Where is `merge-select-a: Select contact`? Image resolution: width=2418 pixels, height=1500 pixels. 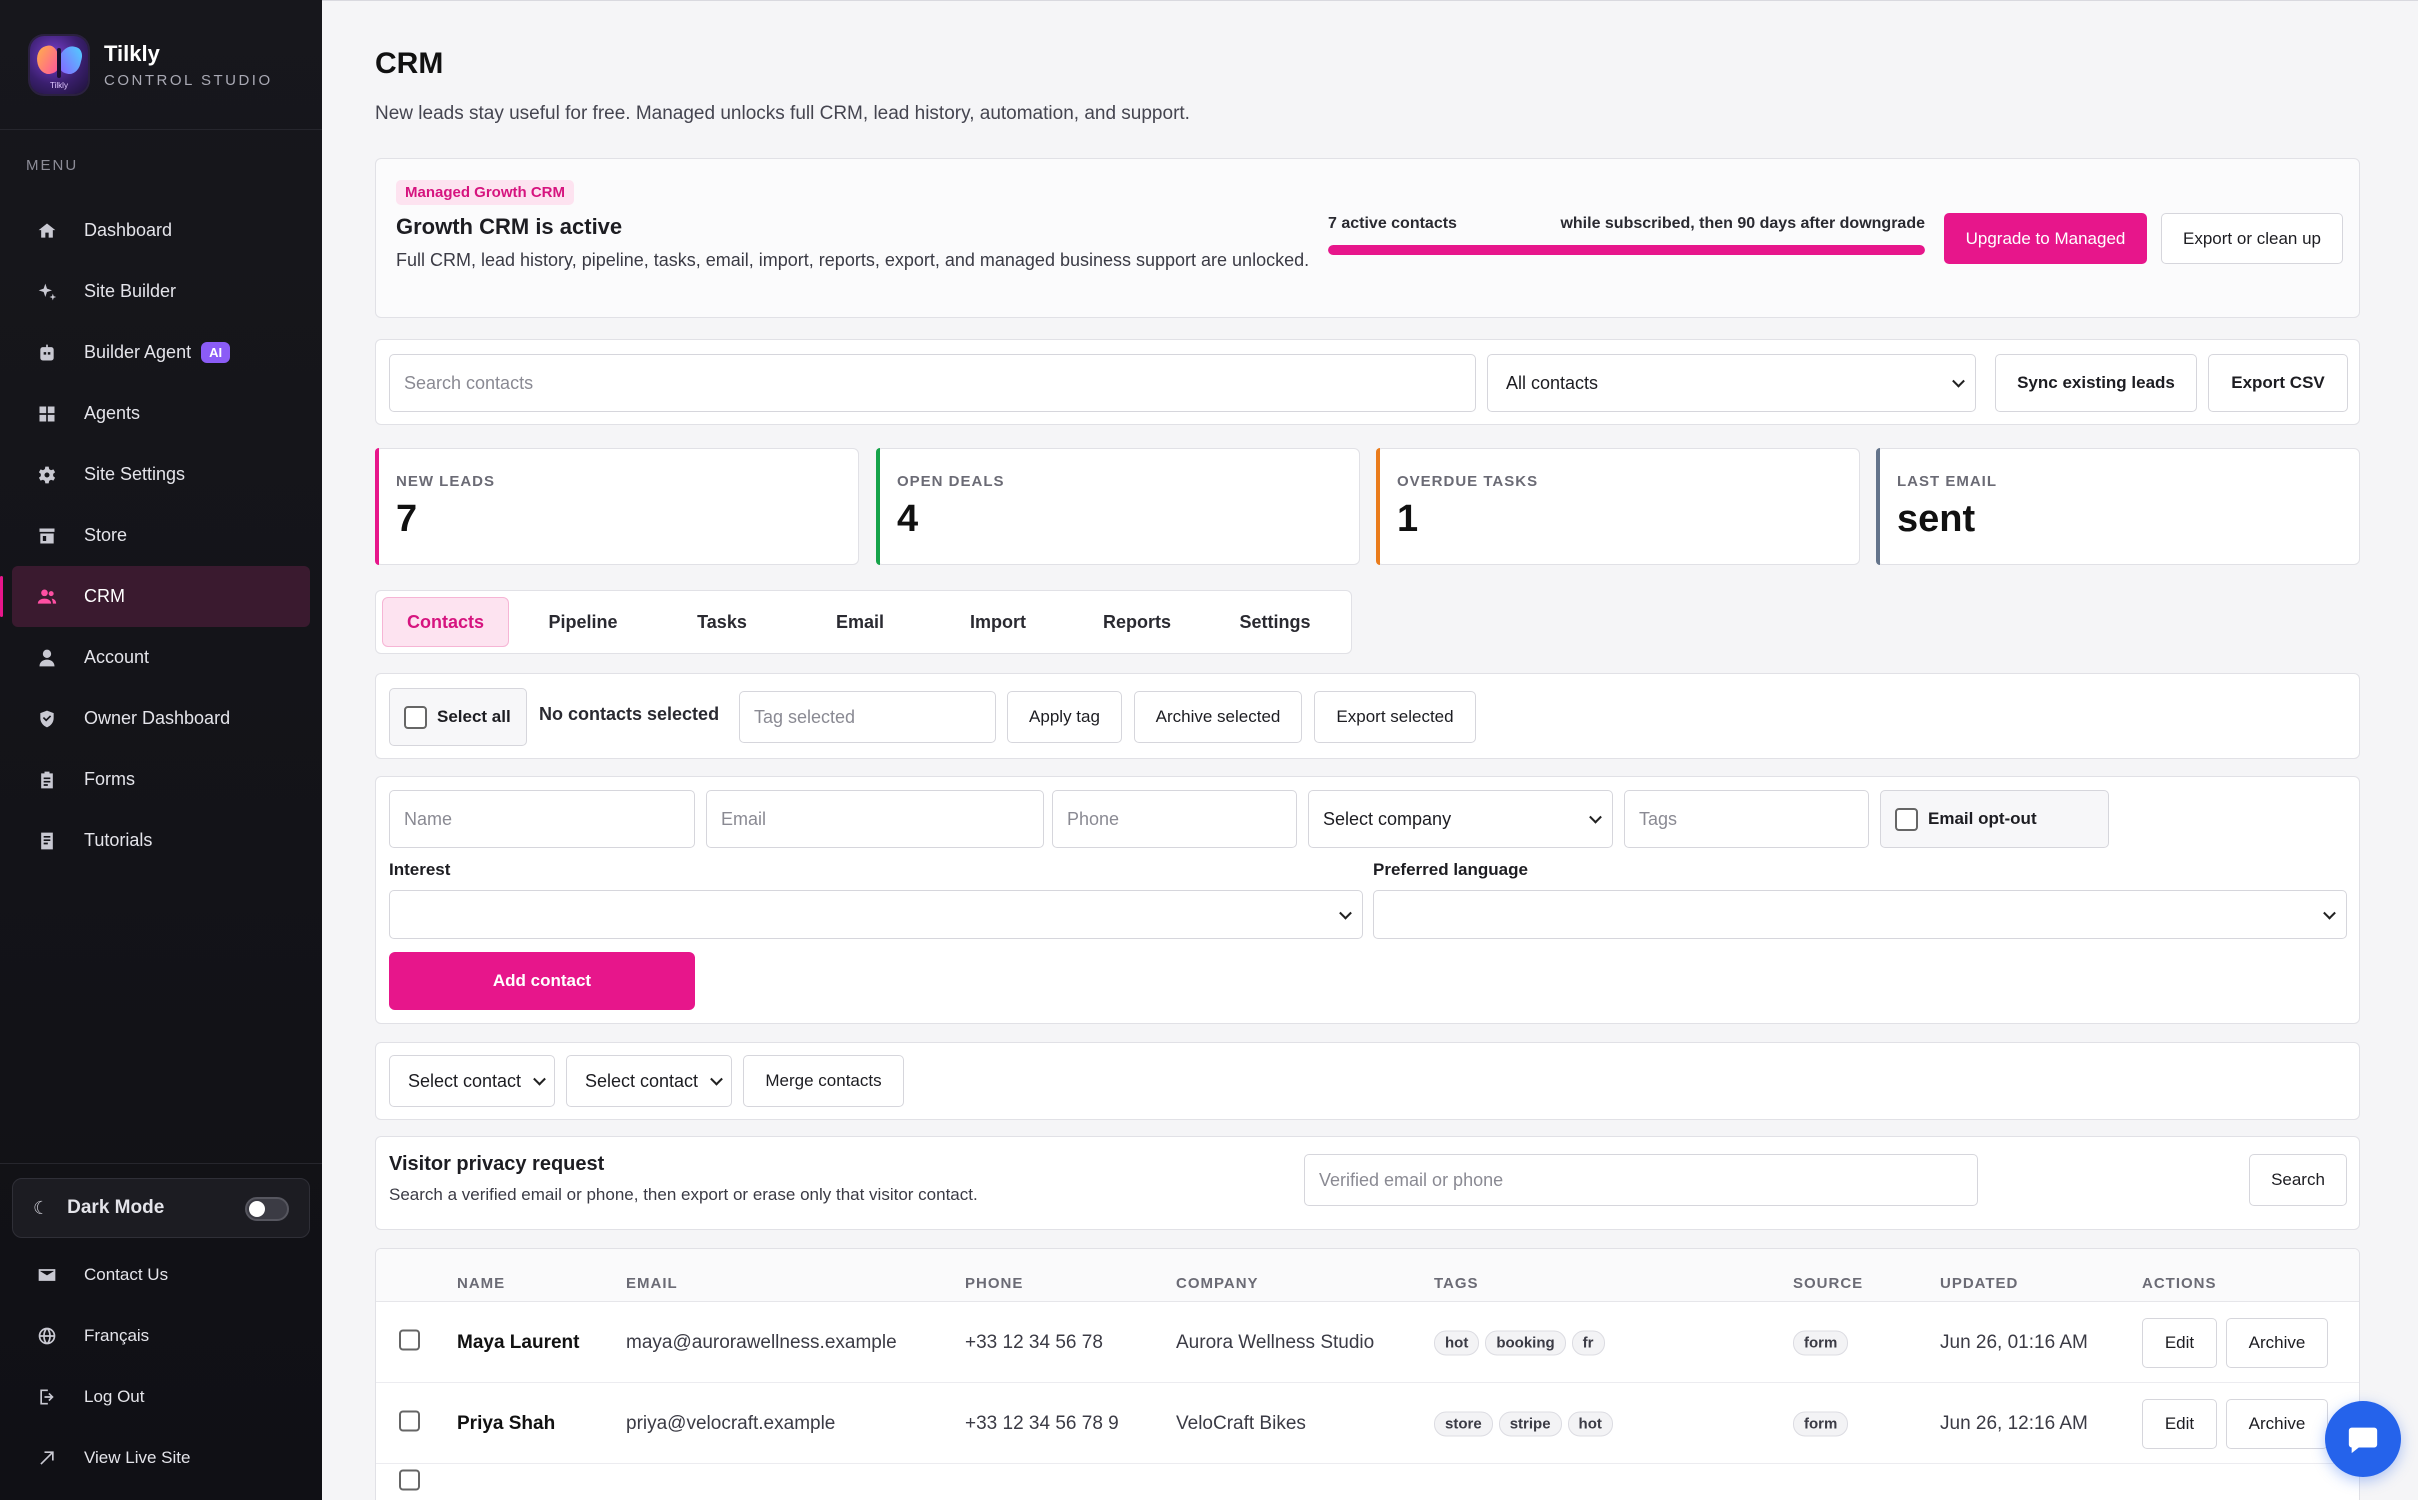 merge-select-a: Select contact is located at coordinates (472, 1081).